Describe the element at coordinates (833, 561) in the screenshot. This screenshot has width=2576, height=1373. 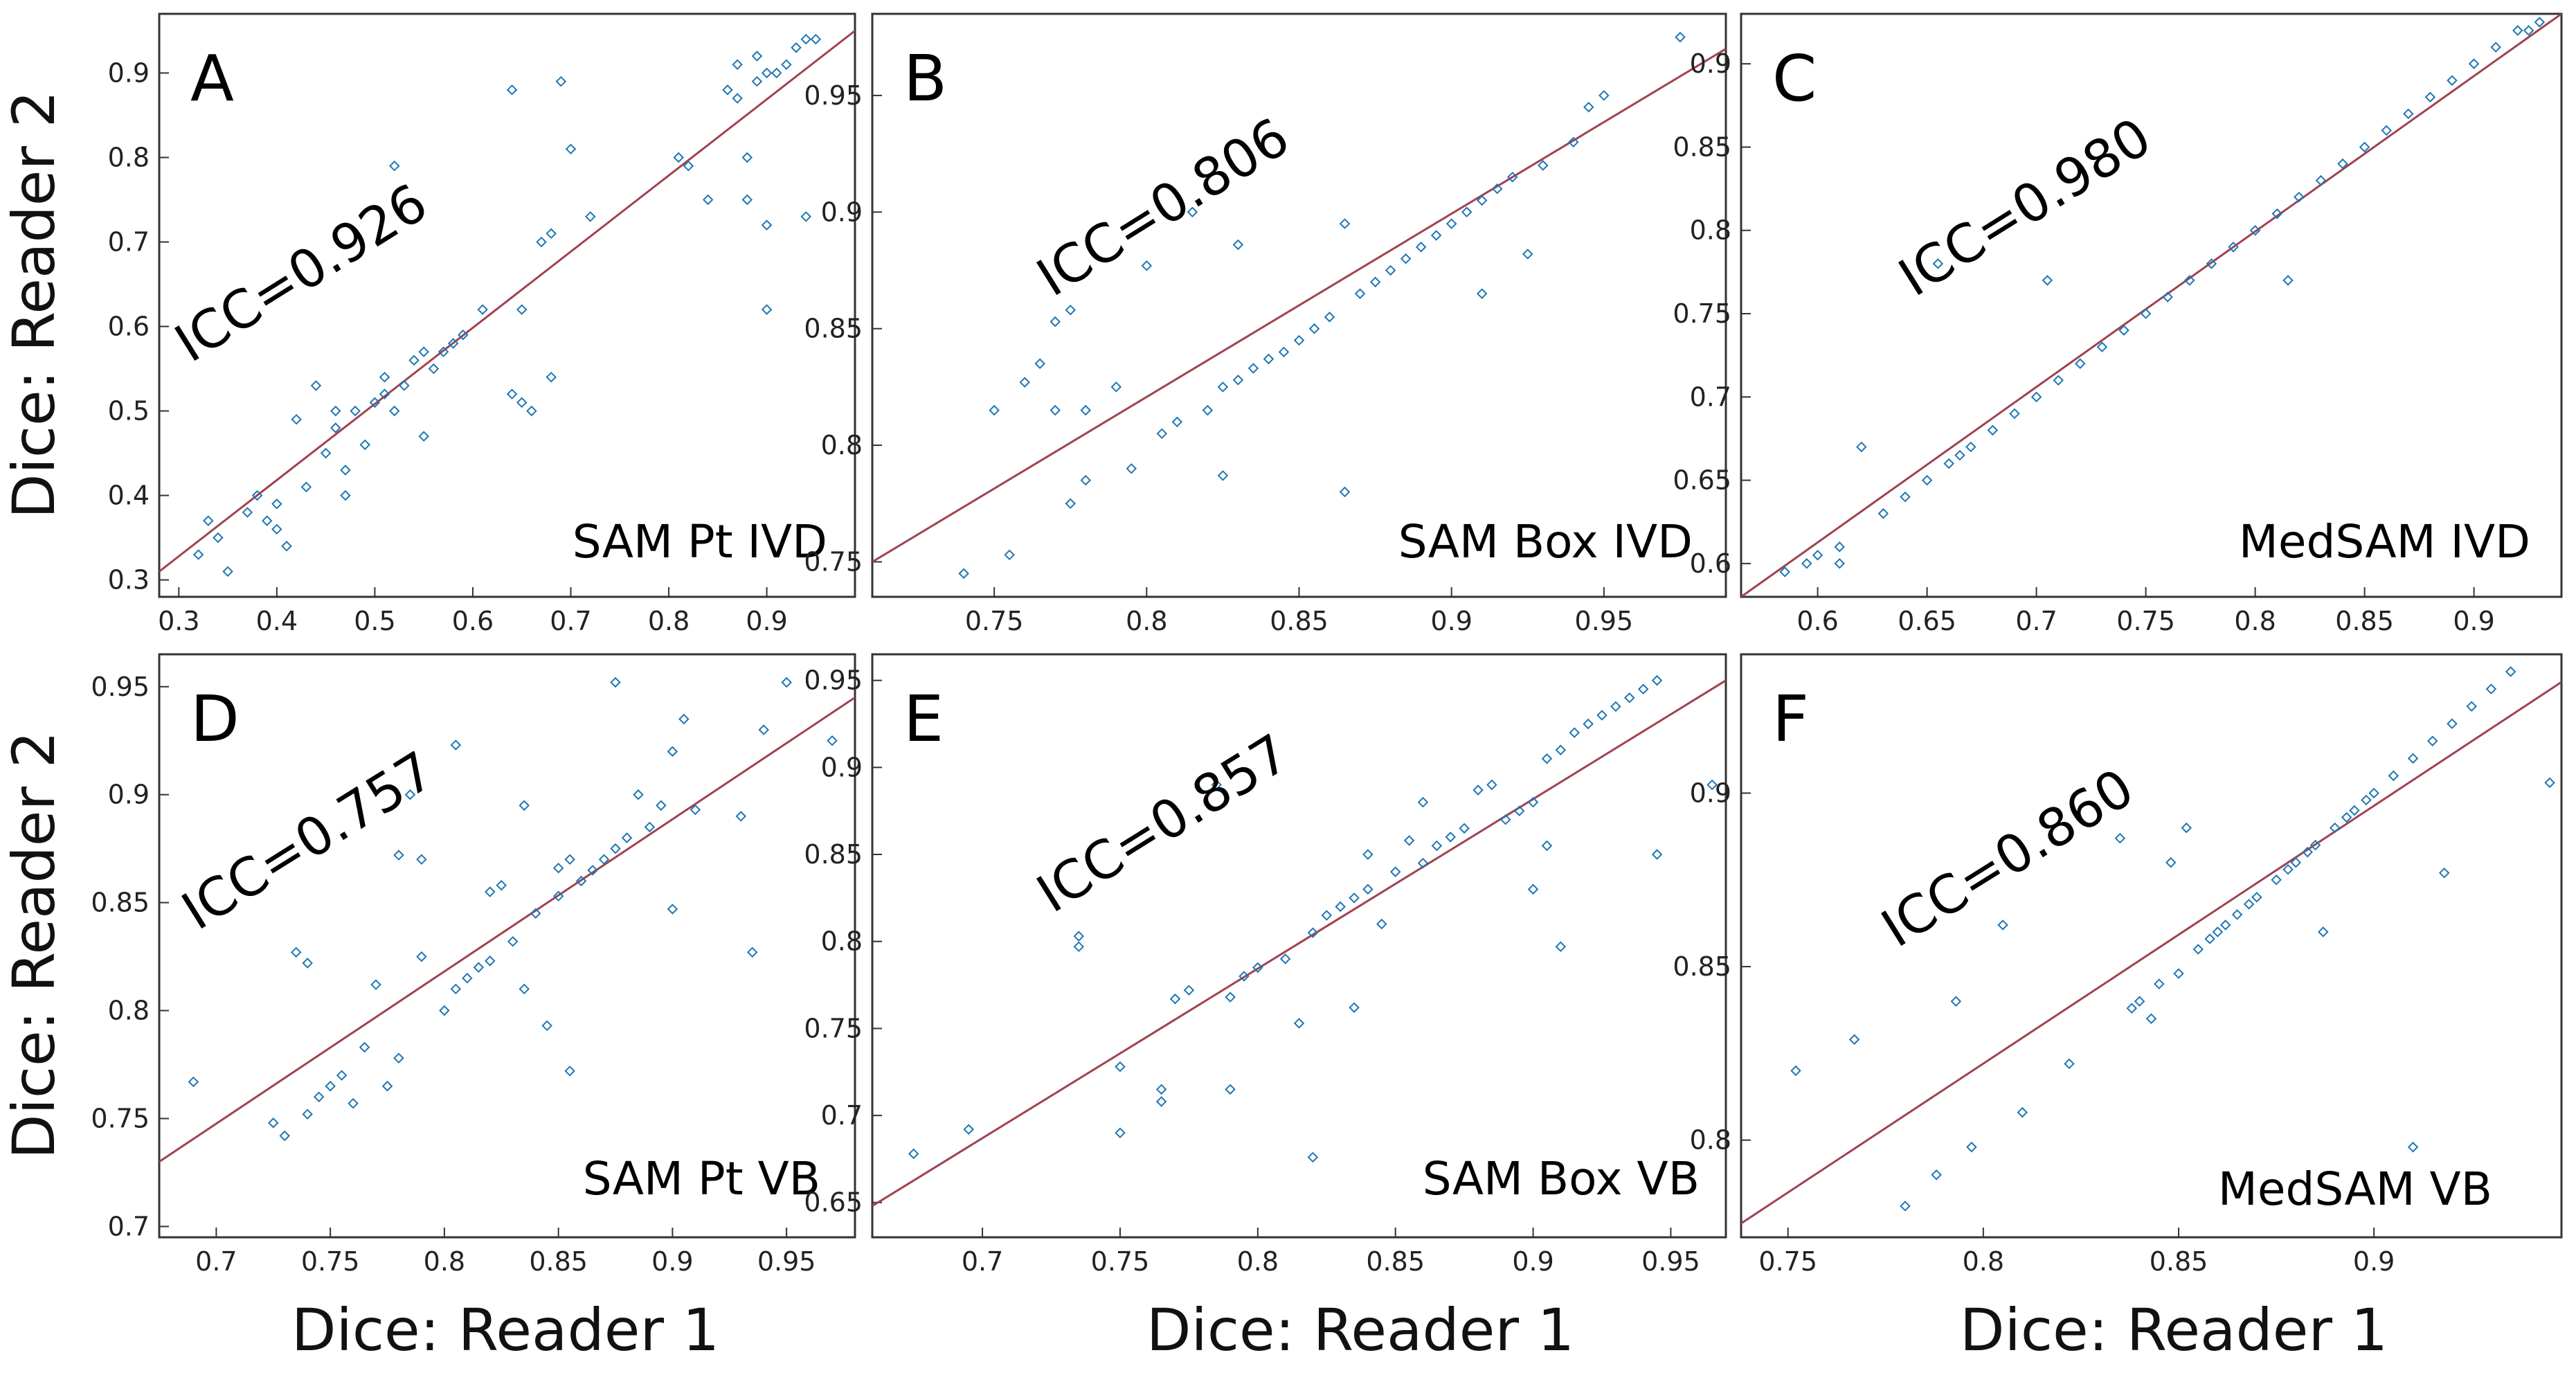
I see `y-tick-label: 0.75` at that location.